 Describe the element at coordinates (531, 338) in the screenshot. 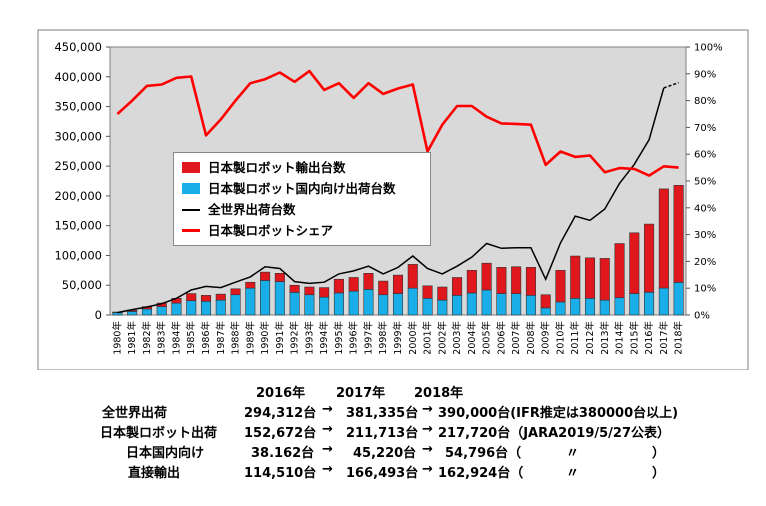

I see `x-tick-label: 2008年` at that location.